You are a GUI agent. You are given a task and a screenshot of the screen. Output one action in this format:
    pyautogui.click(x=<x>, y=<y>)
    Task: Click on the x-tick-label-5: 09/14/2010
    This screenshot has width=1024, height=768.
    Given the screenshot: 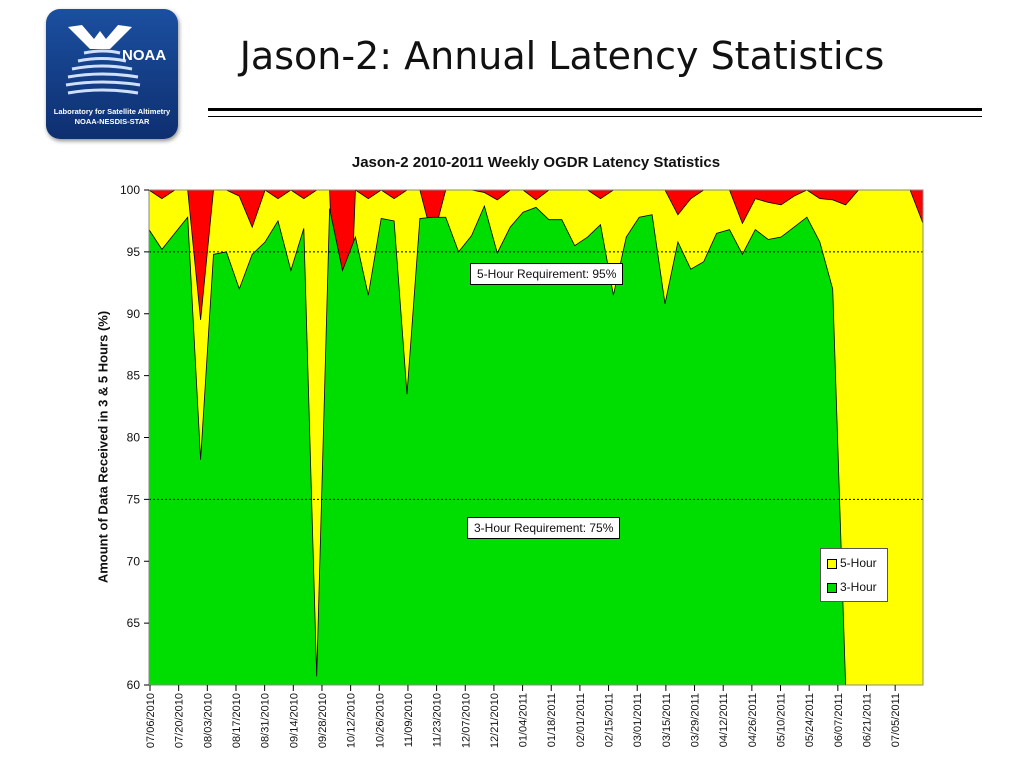 What is the action you would take?
    pyautogui.click(x=294, y=720)
    